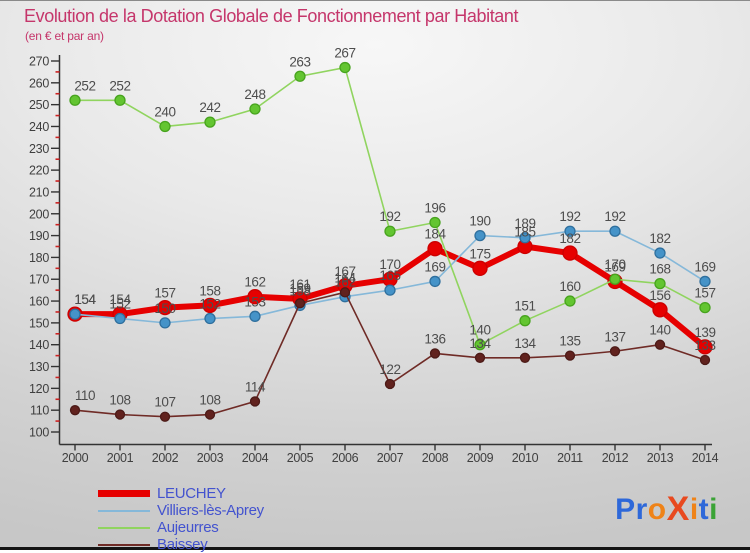  What do you see at coordinates (39, 323) in the screenshot?
I see `svg-text: 150` at bounding box center [39, 323].